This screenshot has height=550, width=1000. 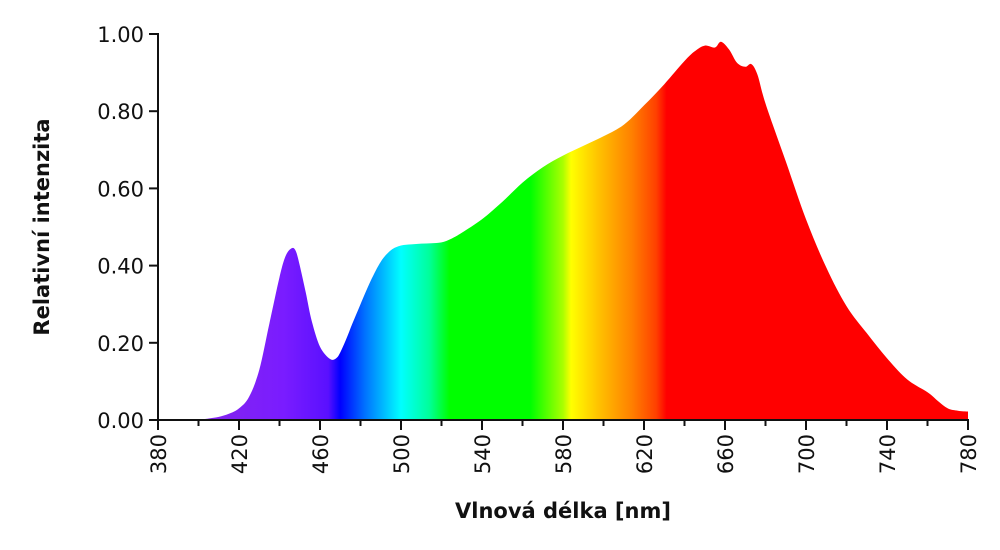 What do you see at coordinates (120, 35) in the screenshot?
I see `y-tick-label: 1.00` at bounding box center [120, 35].